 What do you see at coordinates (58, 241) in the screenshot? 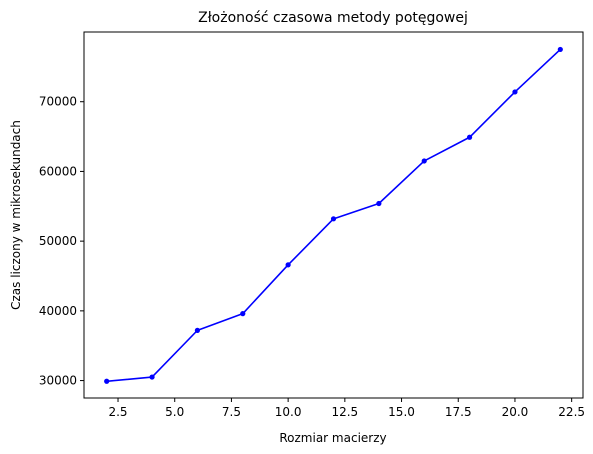
I see `y-tick-label: 50000` at bounding box center [58, 241].